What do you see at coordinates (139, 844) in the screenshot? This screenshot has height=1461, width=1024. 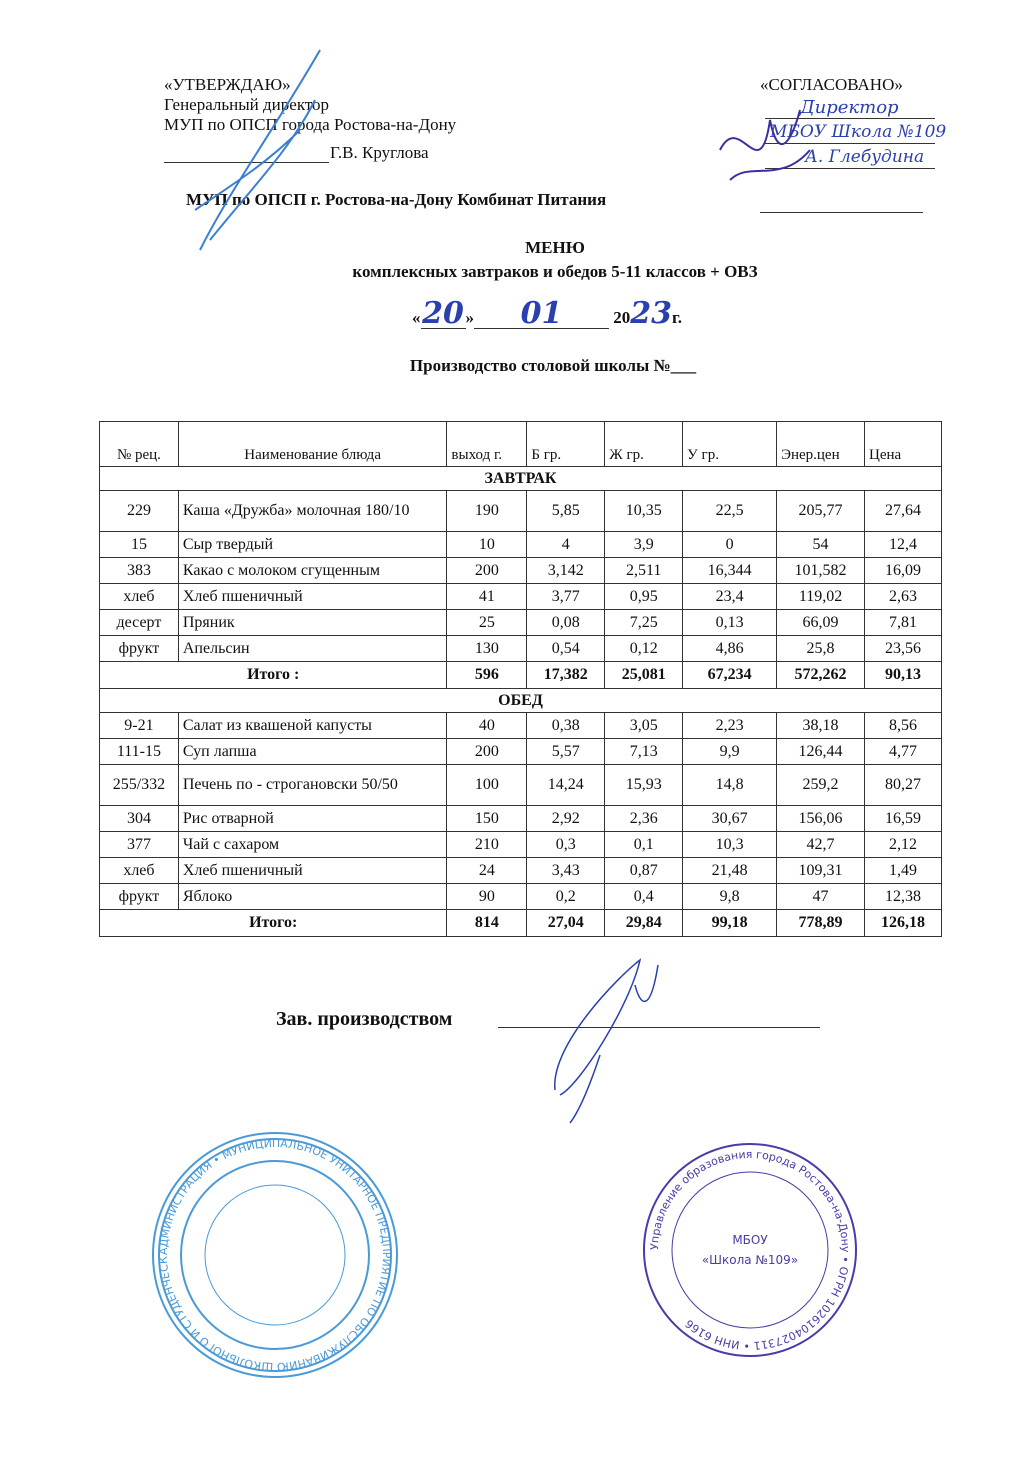 I see `table-cell: 377` at bounding box center [139, 844].